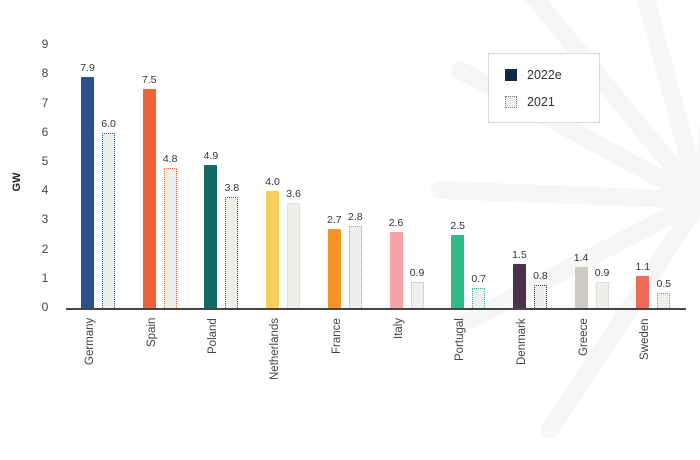  What do you see at coordinates (479, 297) in the screenshot?
I see `bar-2021-portugal` at bounding box center [479, 297].